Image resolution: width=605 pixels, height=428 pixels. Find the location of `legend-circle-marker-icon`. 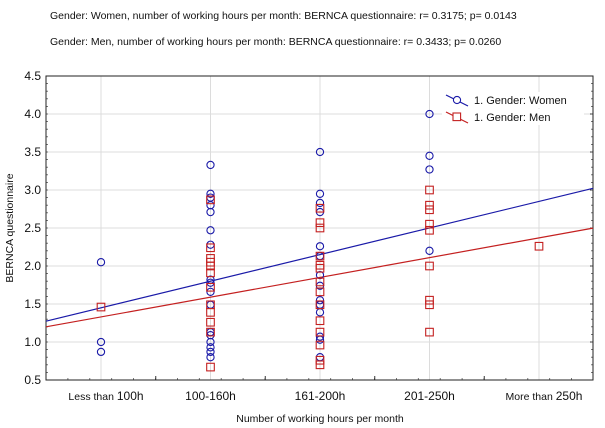

legend-circle-marker-icon is located at coordinates (457, 100).